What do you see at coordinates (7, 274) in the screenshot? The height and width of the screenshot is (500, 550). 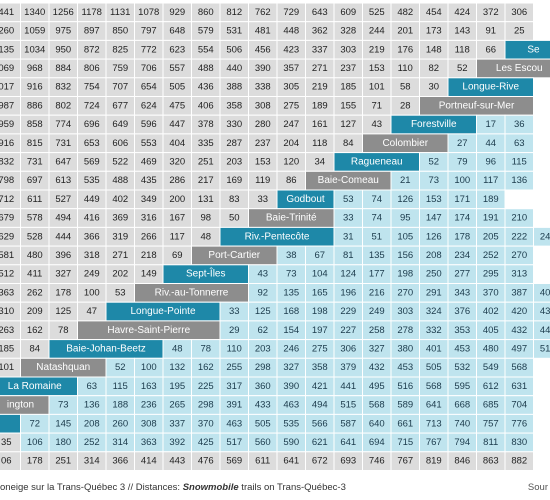 I see `distance-value: 512` at bounding box center [7, 274].